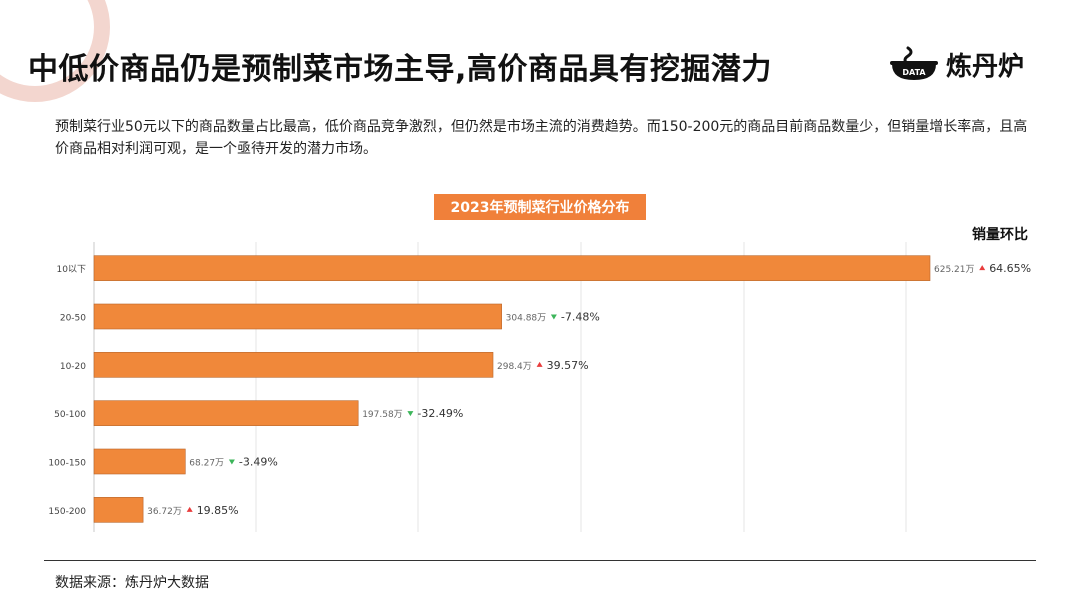 The height and width of the screenshot is (608, 1080). What do you see at coordinates (954, 270) in the screenshot?
I see `value-label: 625.21万` at bounding box center [954, 270].